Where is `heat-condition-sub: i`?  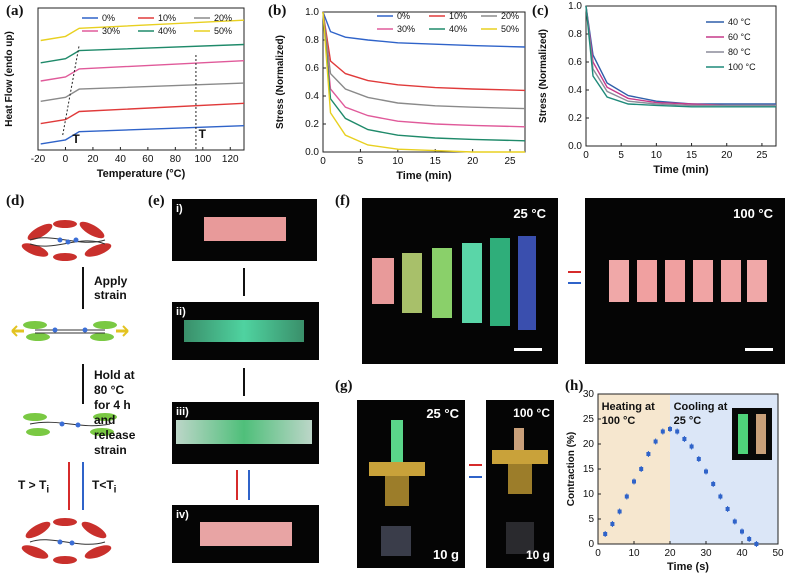 heat-condition-sub: i is located at coordinates (48, 490).